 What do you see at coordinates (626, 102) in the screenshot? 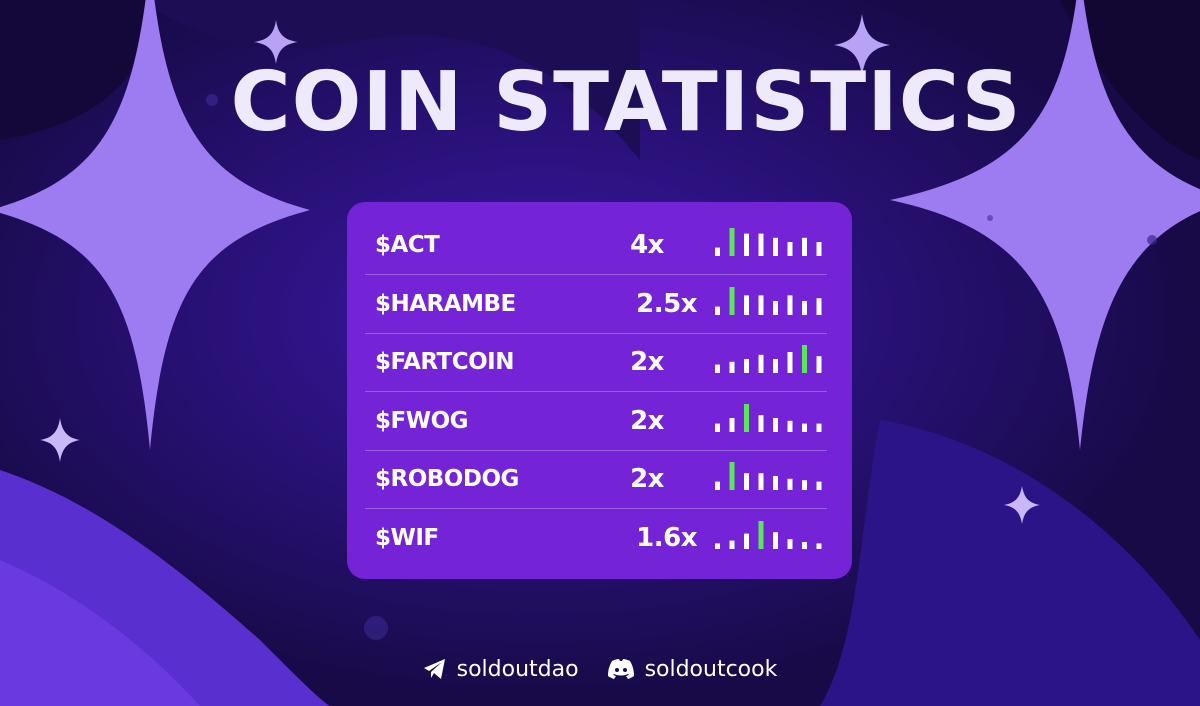
I see `page-title: COIN STATISTICS` at bounding box center [626, 102].